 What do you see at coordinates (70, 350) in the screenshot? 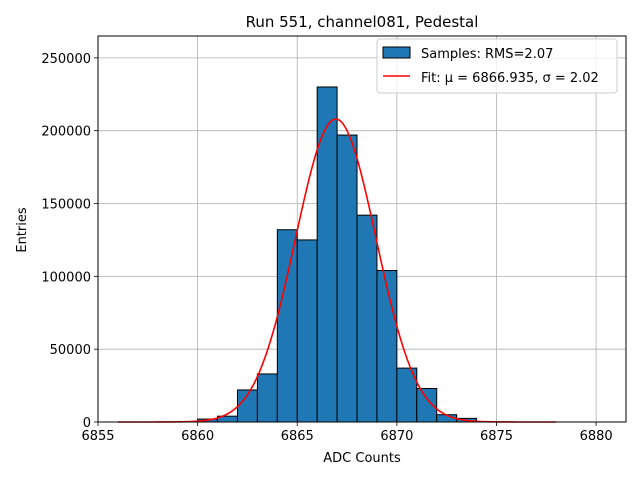
I see `y-tick-label: 50000` at bounding box center [70, 350].